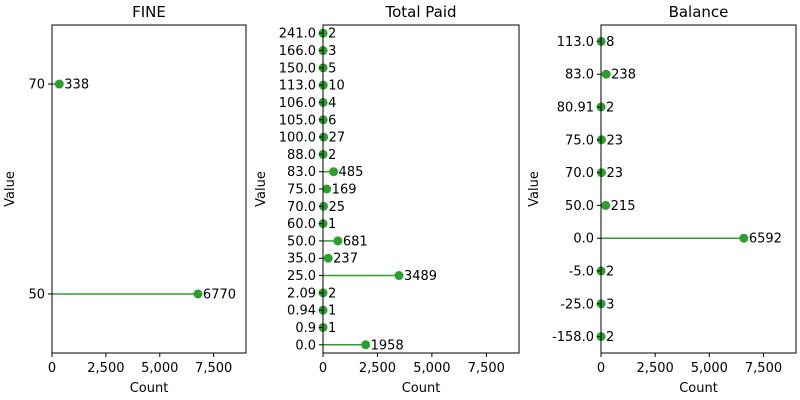 This screenshot has height=400, width=800. I want to click on data-label: 1958, so click(387, 345).